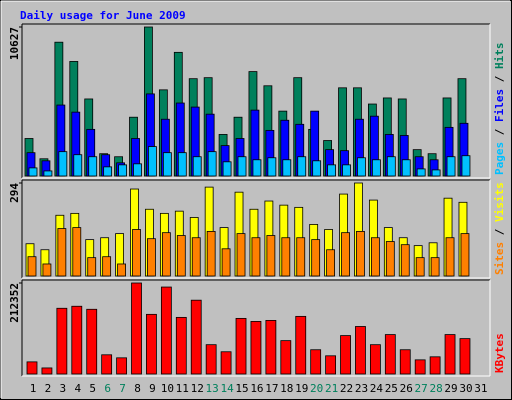  I want to click on x-tick-label: 23, so click(361, 388).